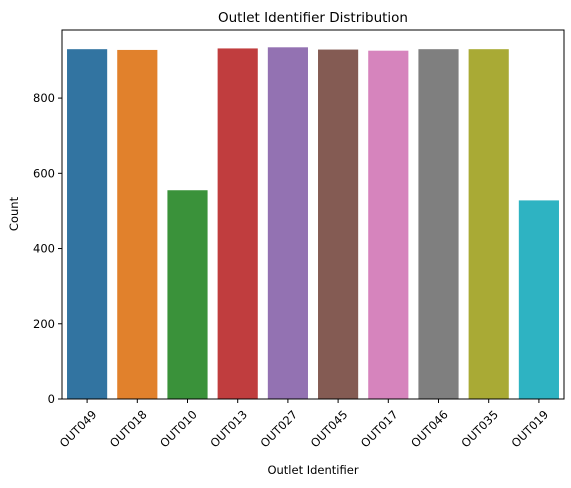  I want to click on bar-out018, so click(137, 224).